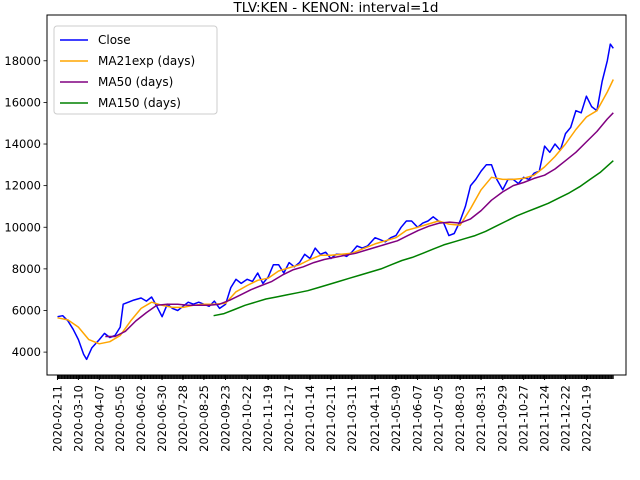 The width and height of the screenshot is (640, 480). Describe the element at coordinates (22, 102) in the screenshot. I see `y-tick-label: 16000` at that location.